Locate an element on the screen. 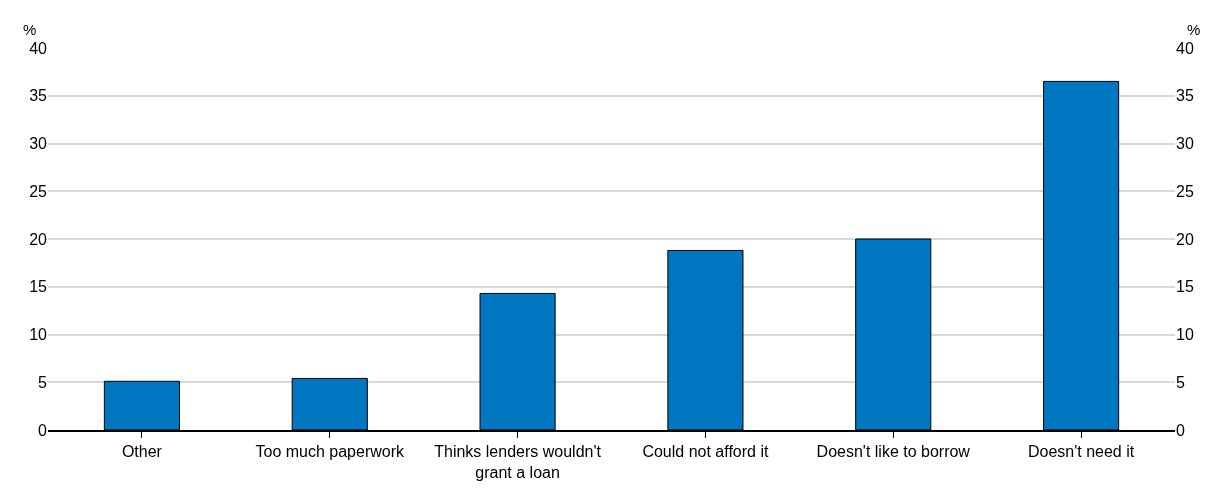 Image resolution: width=1221 pixels, height=493 pixels. y-tick-label: 0 is located at coordinates (43, 430).